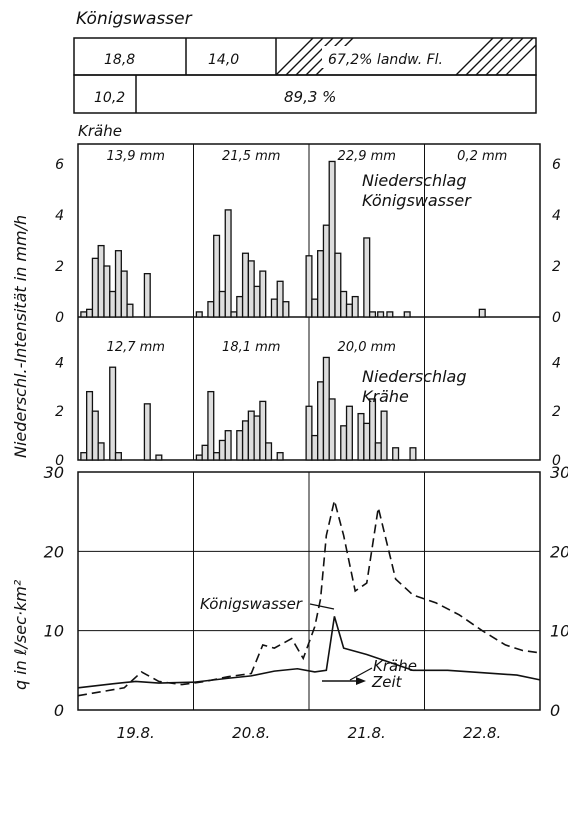 The width and height of the screenshot is (568, 815). I want to click on header-row1-b: 14,0, so click(223, 60).